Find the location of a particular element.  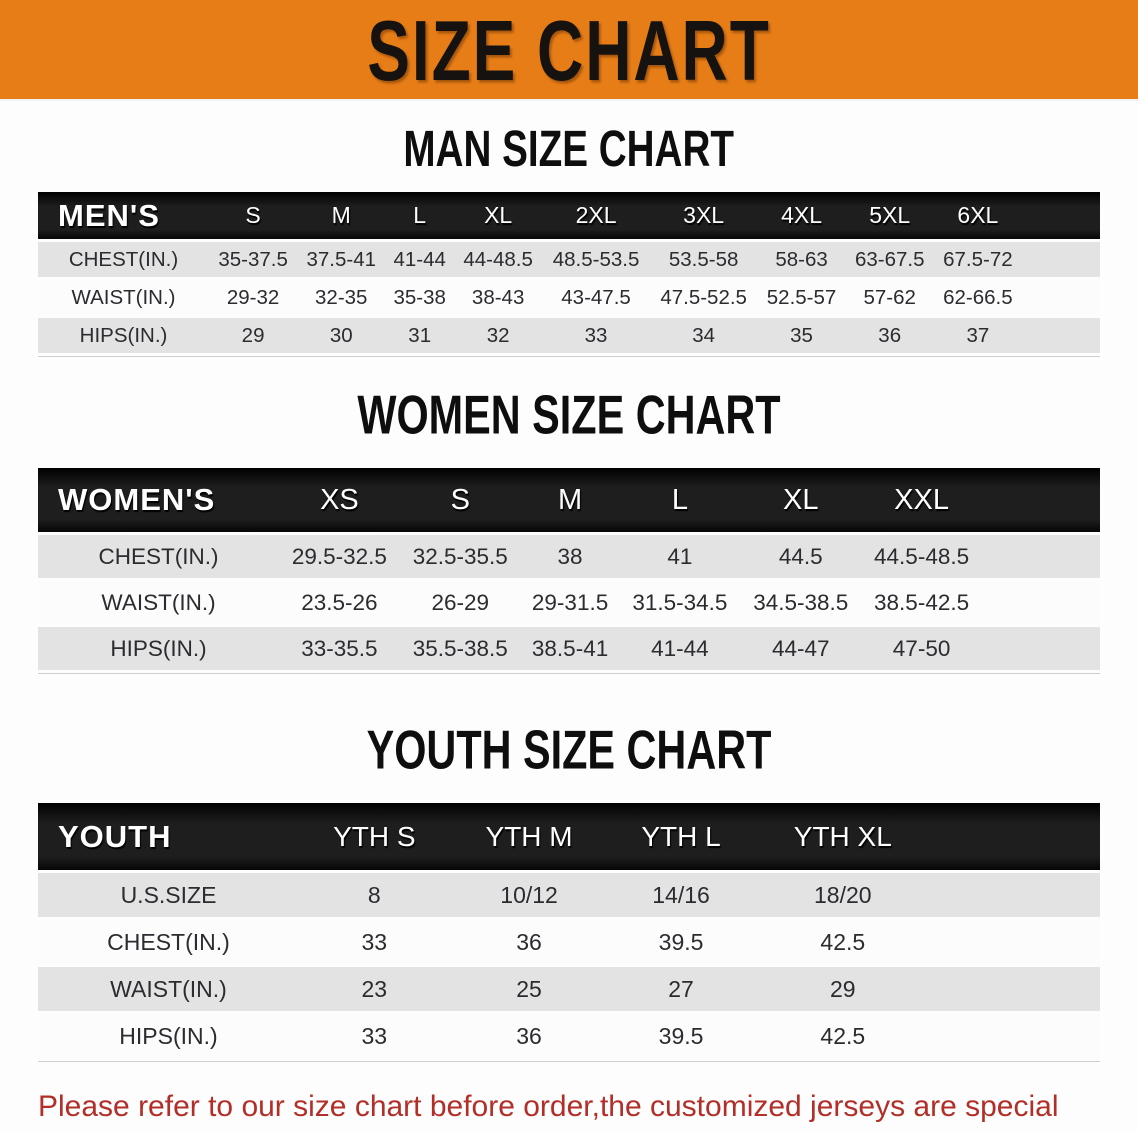

table-title-cell: WOMEN'S is located at coordinates (158, 500).